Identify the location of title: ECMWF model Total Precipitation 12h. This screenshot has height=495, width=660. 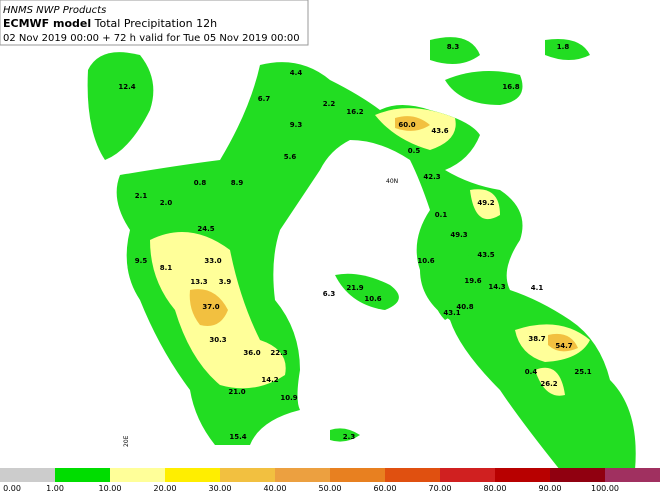
(110, 23).